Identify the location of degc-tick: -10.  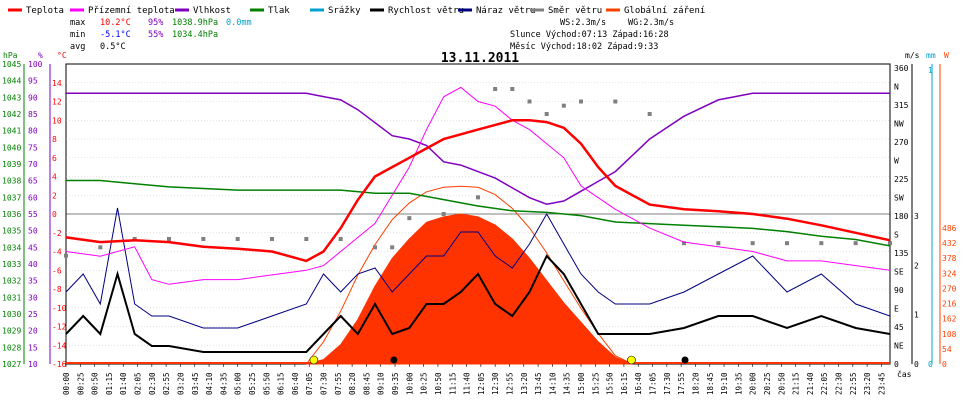
(59, 308).